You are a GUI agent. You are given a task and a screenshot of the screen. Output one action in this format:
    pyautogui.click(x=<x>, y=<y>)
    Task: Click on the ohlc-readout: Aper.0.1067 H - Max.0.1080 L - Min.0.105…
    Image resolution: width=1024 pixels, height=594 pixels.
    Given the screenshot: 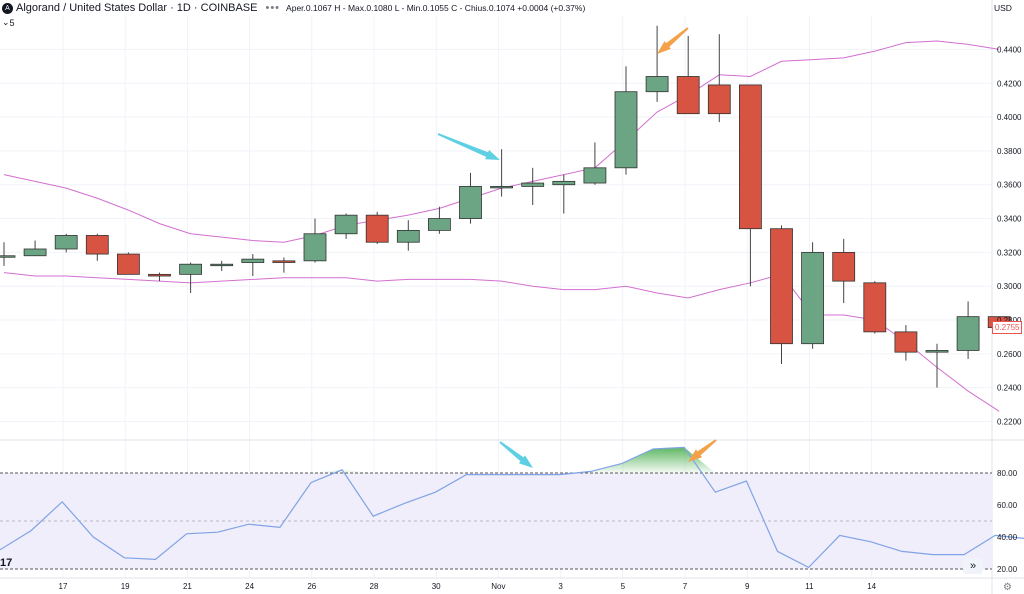 What is the action you would take?
    pyautogui.click(x=436, y=8)
    